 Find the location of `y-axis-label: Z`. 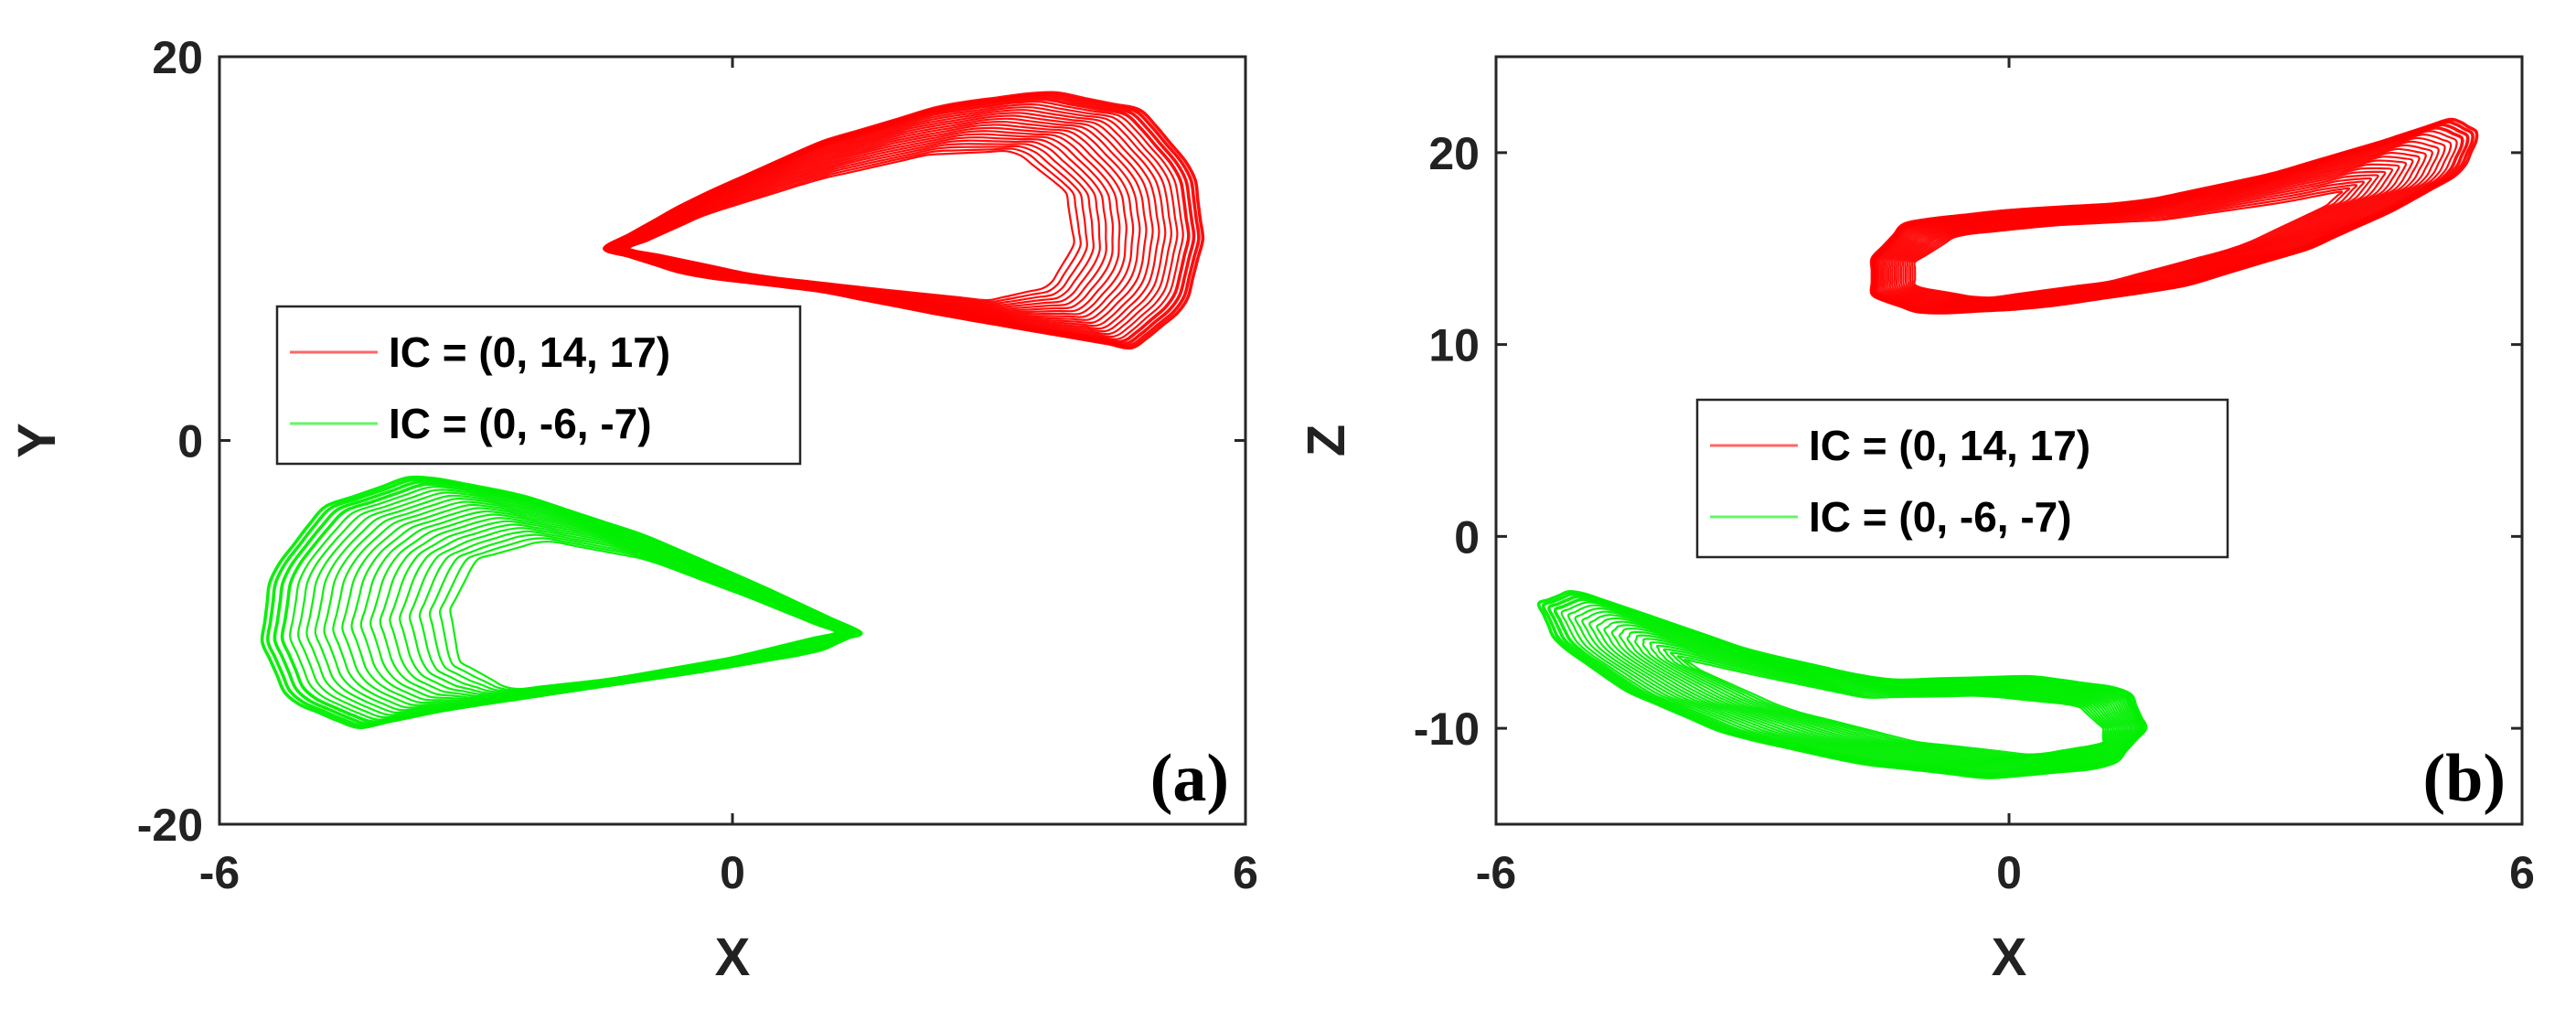

y-axis-label: Z is located at coordinates (1326, 440).